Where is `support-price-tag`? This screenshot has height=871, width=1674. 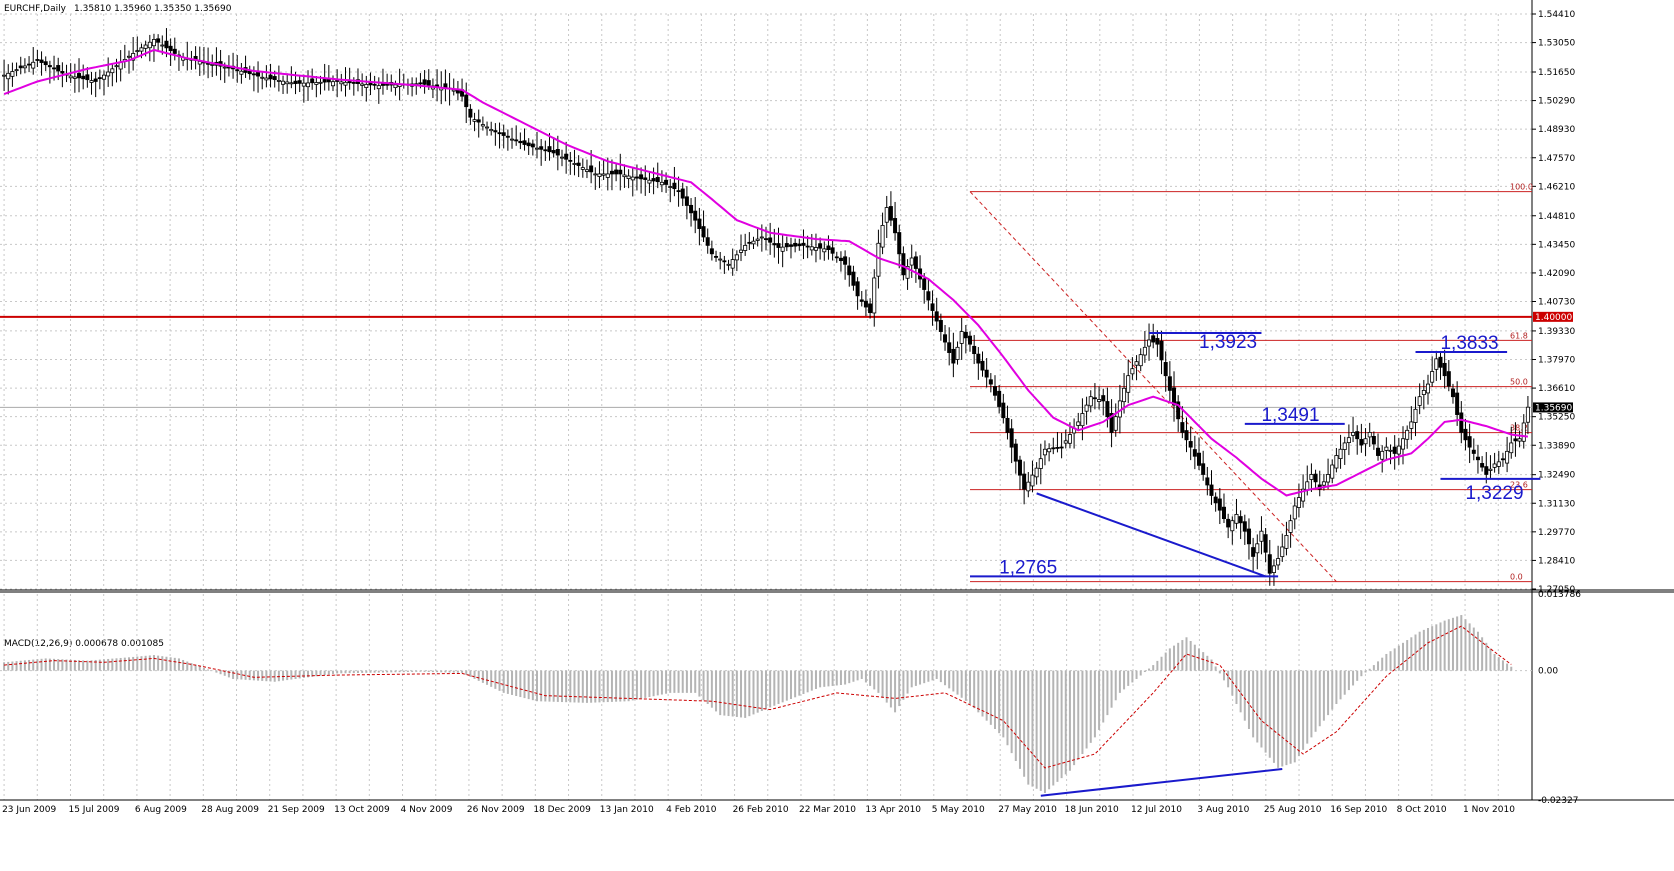
support-price-tag is located at coordinates (1553, 316).